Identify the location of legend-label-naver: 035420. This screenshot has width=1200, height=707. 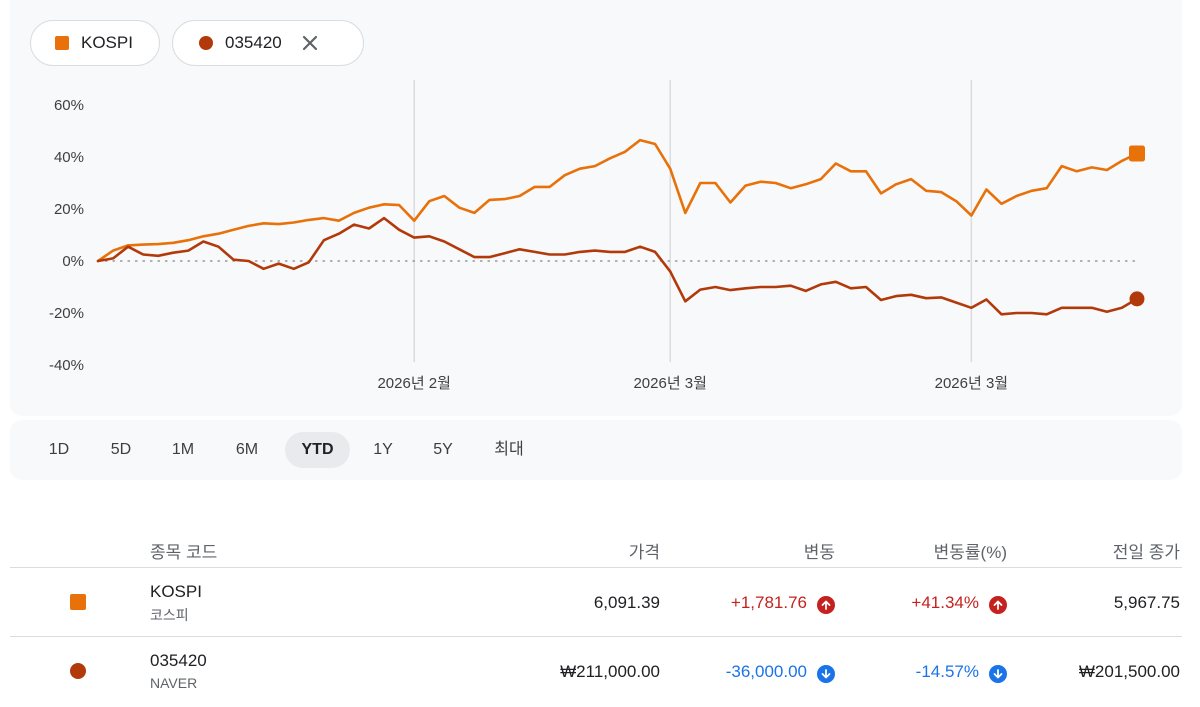
(253, 42).